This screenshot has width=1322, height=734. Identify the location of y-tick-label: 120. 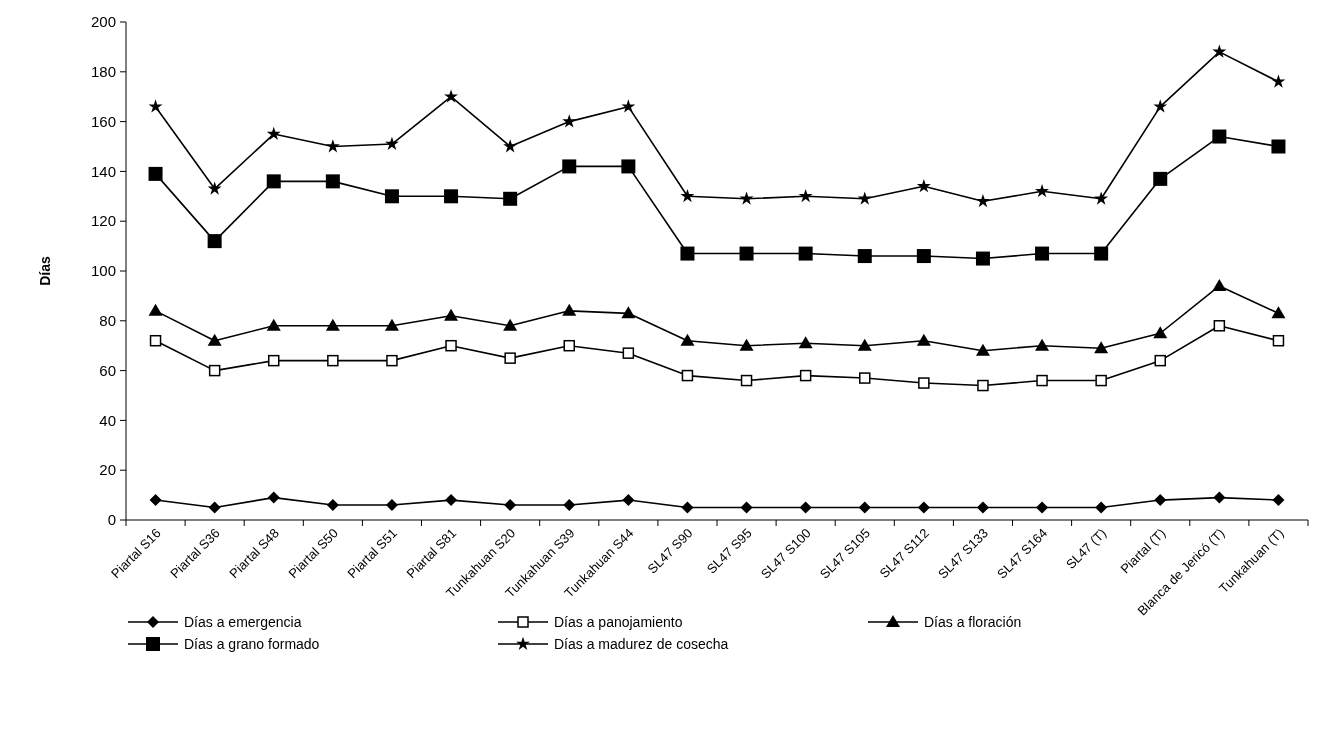
(103, 221).